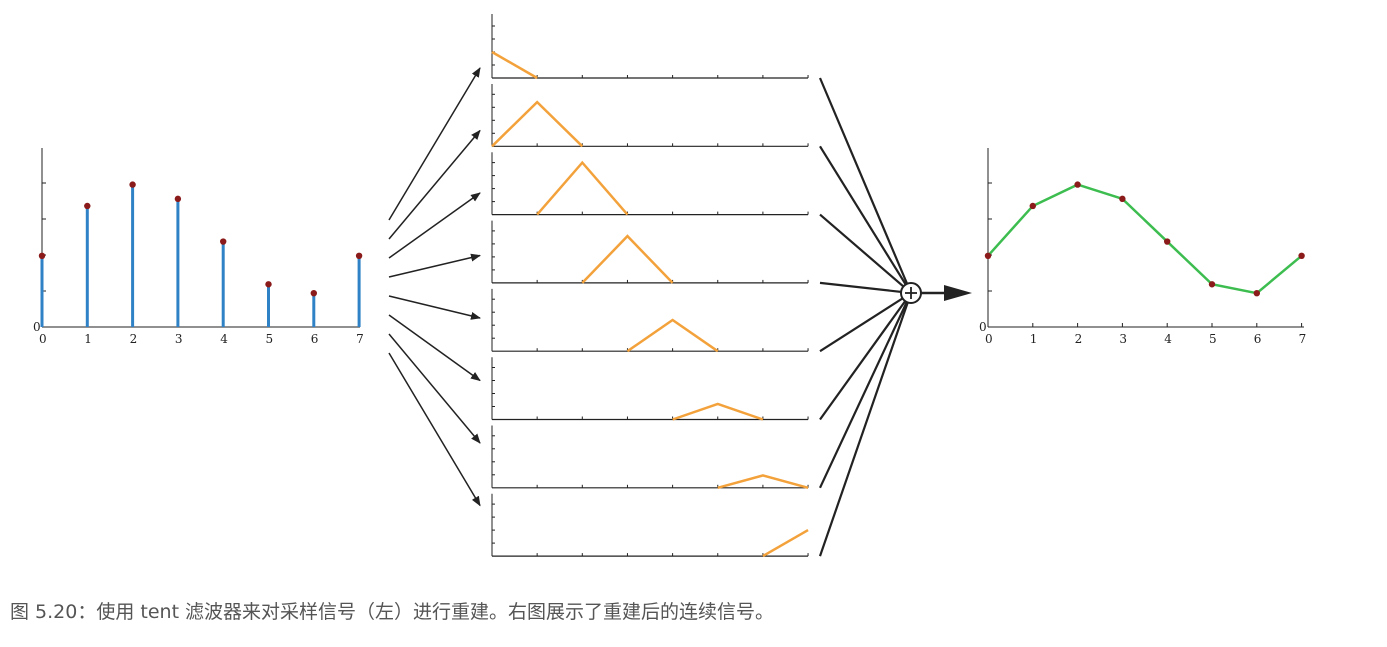 Image resolution: width=1387 pixels, height=647 pixels. I want to click on reconstructed-signal-plot: 00 1 2 3 4 5 6 7, so click(1142, 247).